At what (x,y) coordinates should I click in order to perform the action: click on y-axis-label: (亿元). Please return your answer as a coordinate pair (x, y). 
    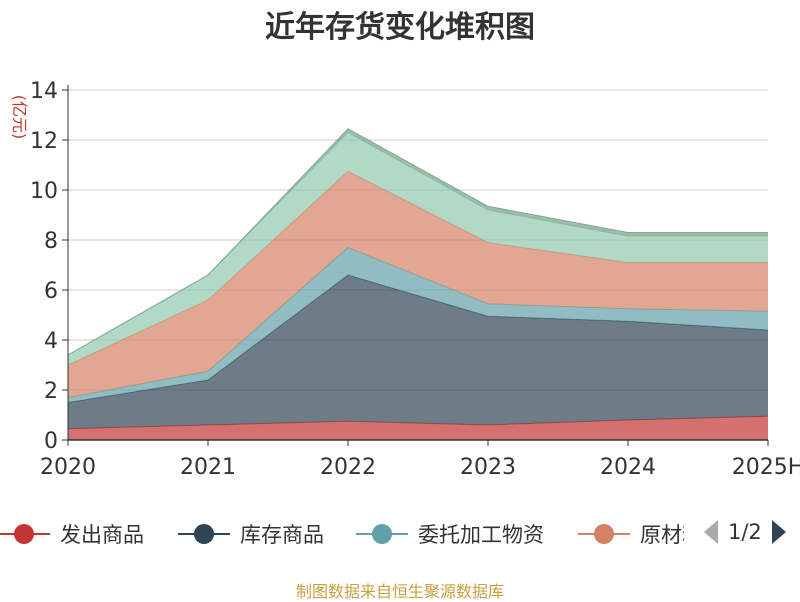
    Looking at the image, I should click on (19, 117).